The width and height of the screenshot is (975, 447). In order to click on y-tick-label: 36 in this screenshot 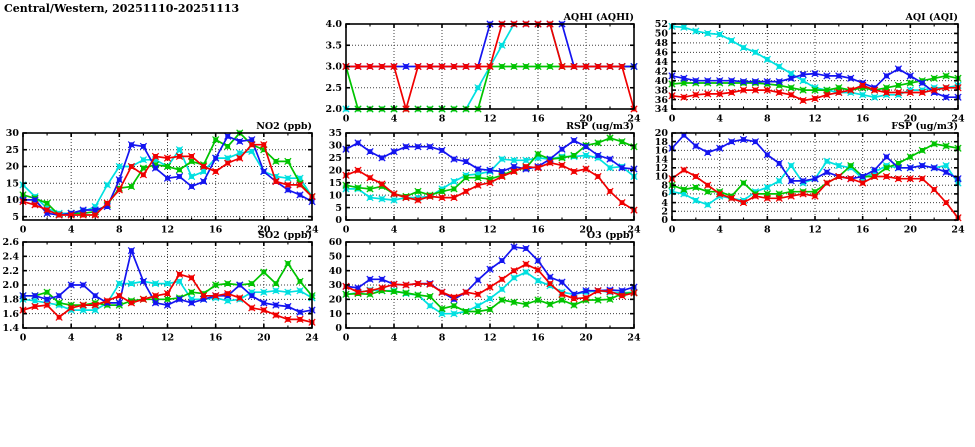, I will do `click(662, 100)`.